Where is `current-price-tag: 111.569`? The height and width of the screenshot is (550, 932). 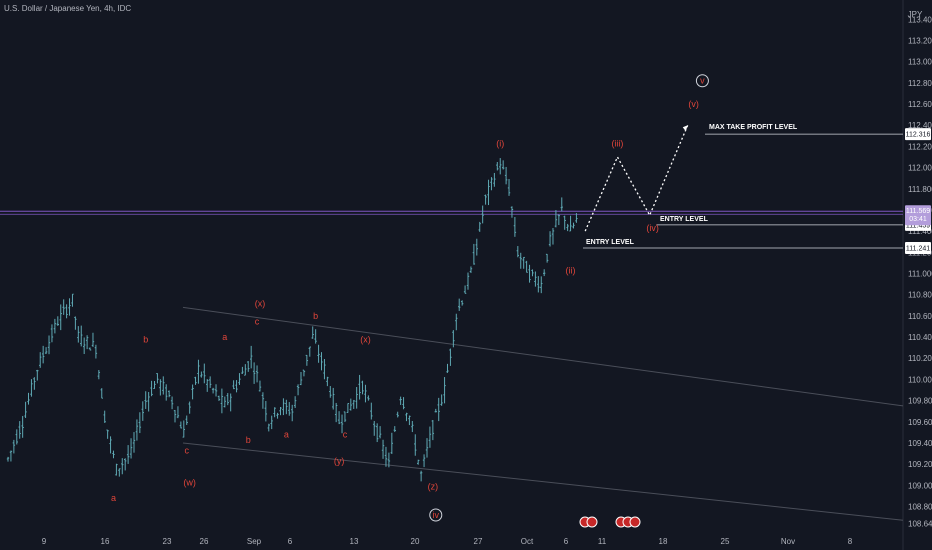
current-price-tag: 111.569 is located at coordinates (918, 211).